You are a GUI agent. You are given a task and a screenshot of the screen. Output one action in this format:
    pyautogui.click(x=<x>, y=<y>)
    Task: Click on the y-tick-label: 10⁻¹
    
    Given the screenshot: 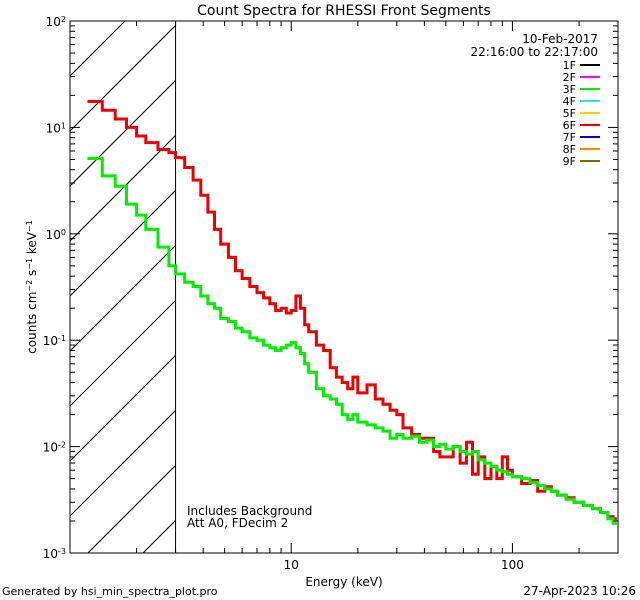 What is the action you would take?
    pyautogui.click(x=54, y=341)
    